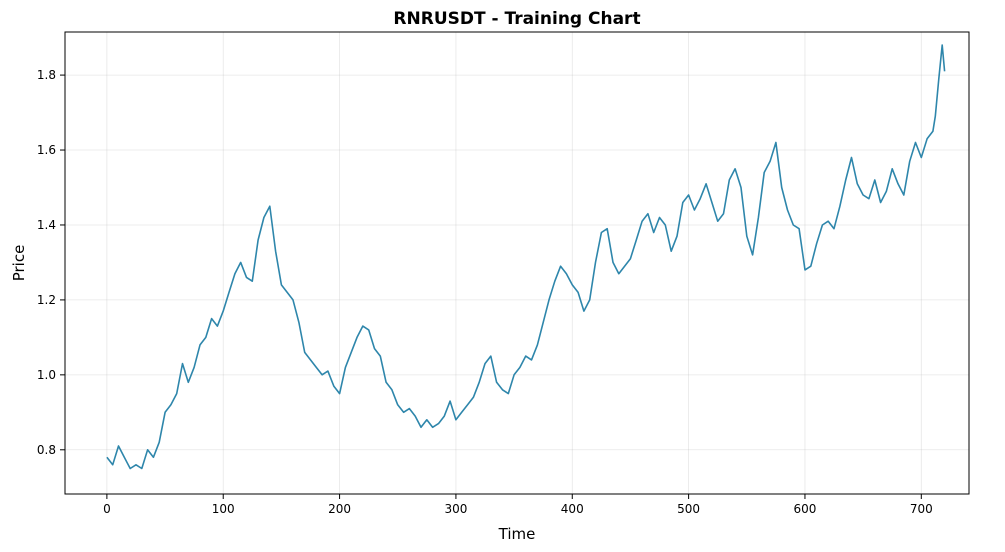 This screenshot has width=1005, height=552. What do you see at coordinates (46, 300) in the screenshot?
I see `y-tick-label: 1.2` at bounding box center [46, 300].